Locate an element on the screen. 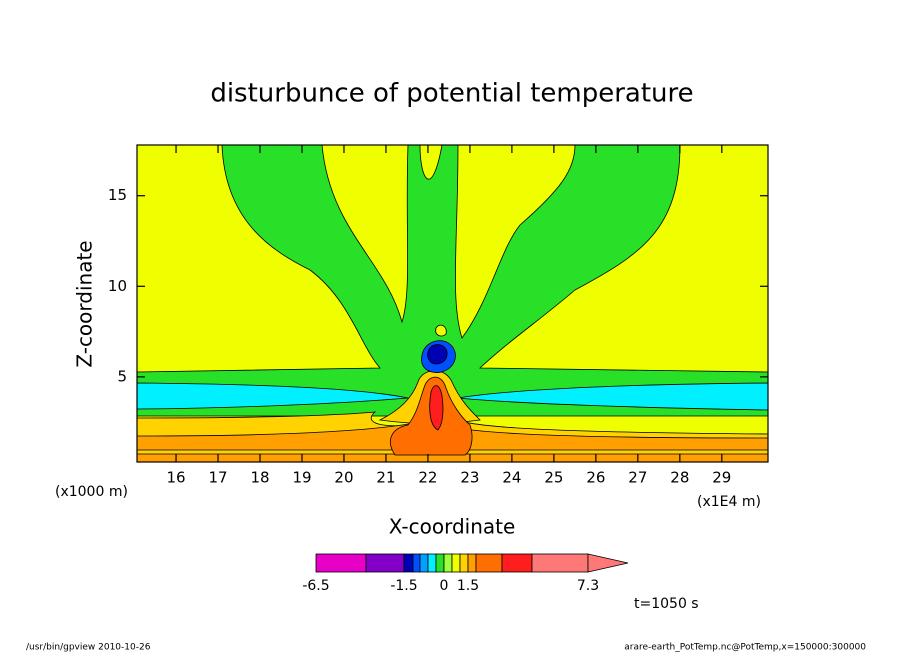  field-cyan is located at coordinates (452, 396).